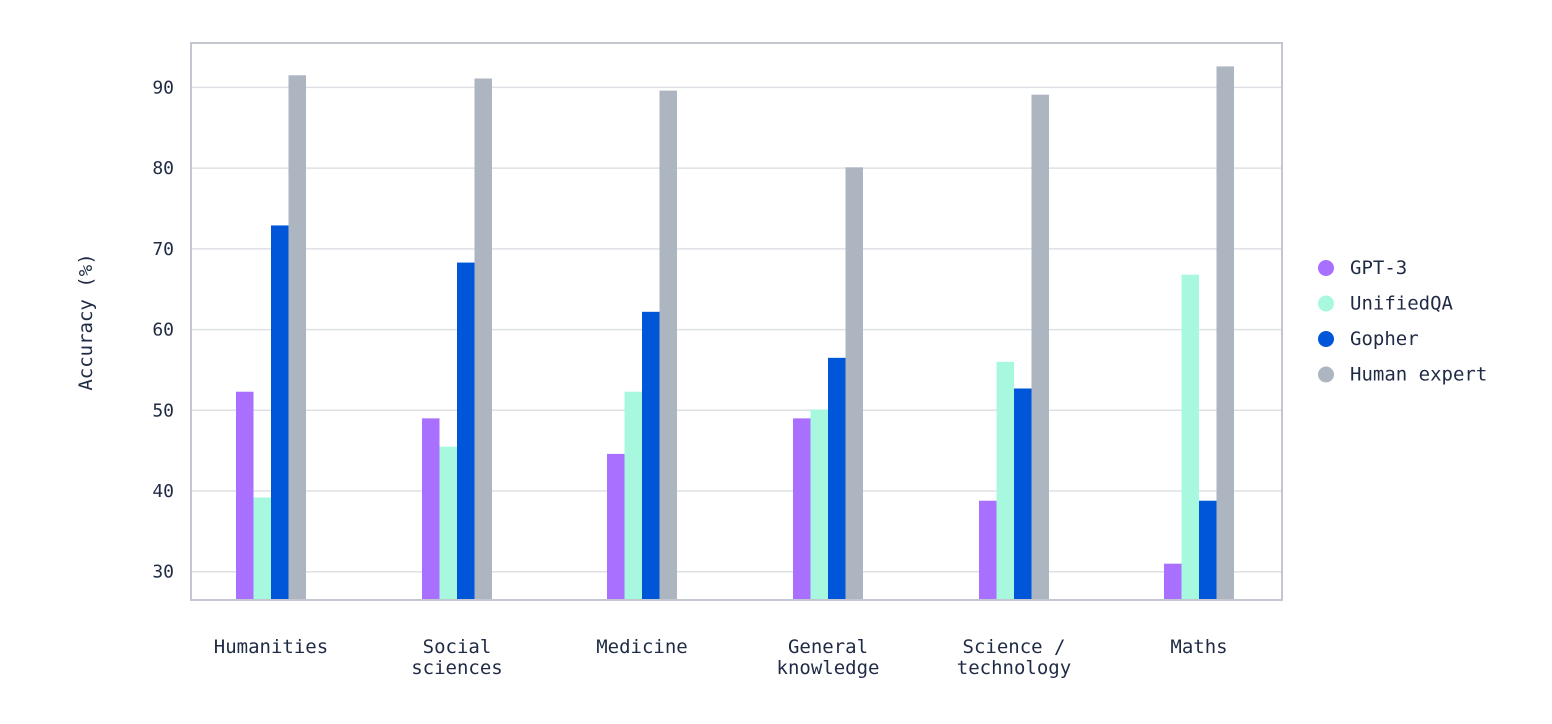 This screenshot has height=724, width=1552. I want to click on y-tick-label: 80, so click(163, 168).